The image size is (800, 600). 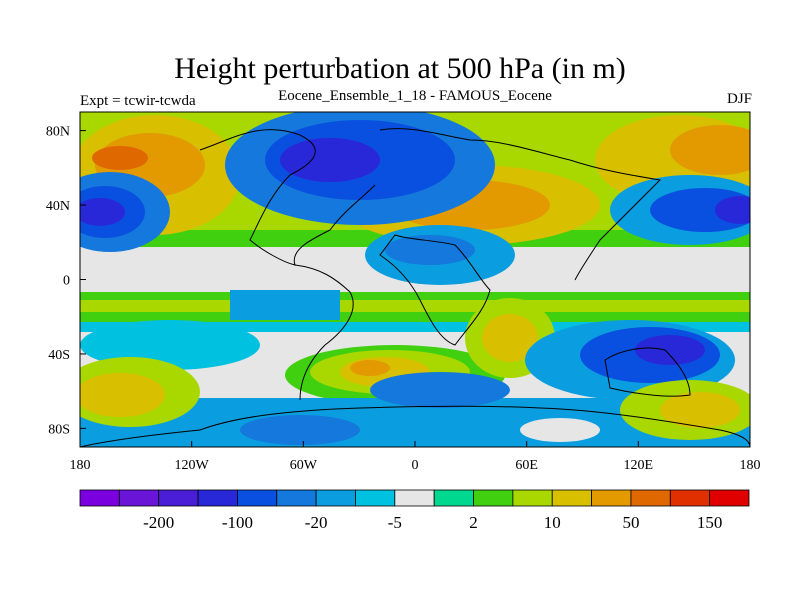 I want to click on latitude-axis: 80N 40N 0 40S 80S, so click(x=66, y=281).